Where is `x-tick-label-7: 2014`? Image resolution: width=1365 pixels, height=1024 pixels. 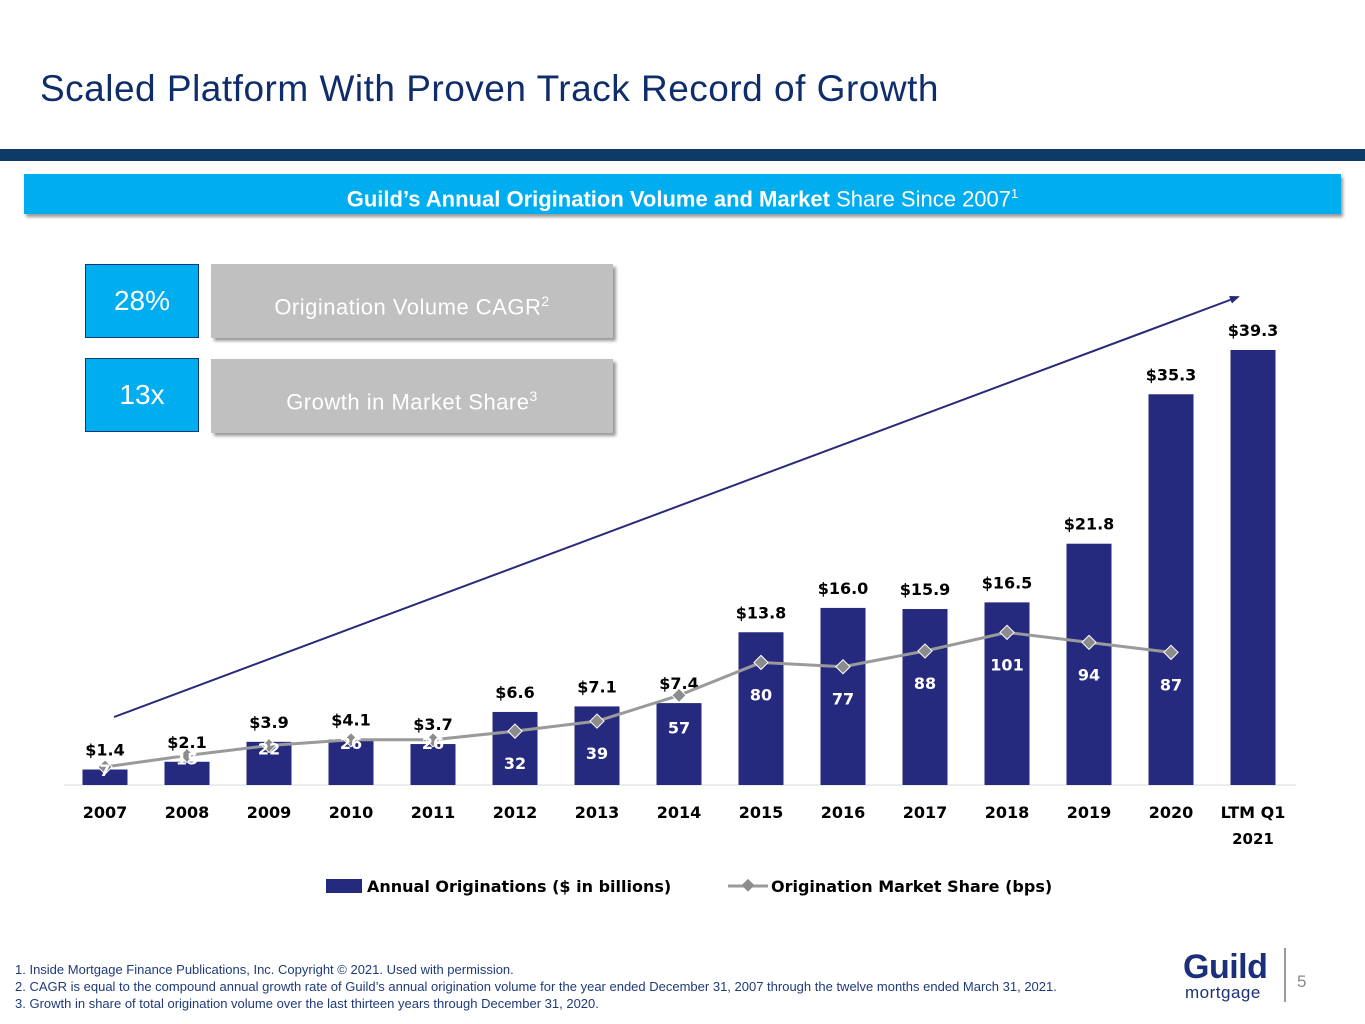
x-tick-label-7: 2014 is located at coordinates (679, 812).